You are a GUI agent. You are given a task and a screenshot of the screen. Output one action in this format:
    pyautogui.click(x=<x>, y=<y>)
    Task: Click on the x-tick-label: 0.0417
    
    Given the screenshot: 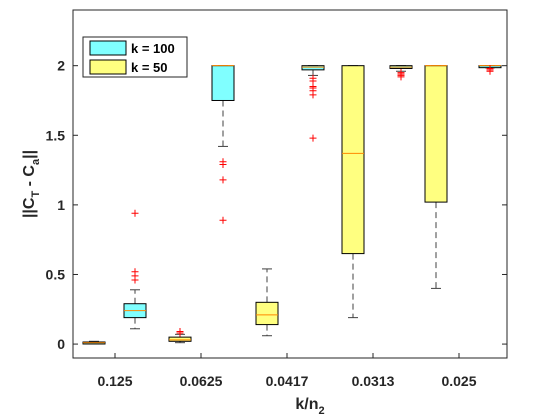 What is the action you would take?
    pyautogui.click(x=287, y=381)
    